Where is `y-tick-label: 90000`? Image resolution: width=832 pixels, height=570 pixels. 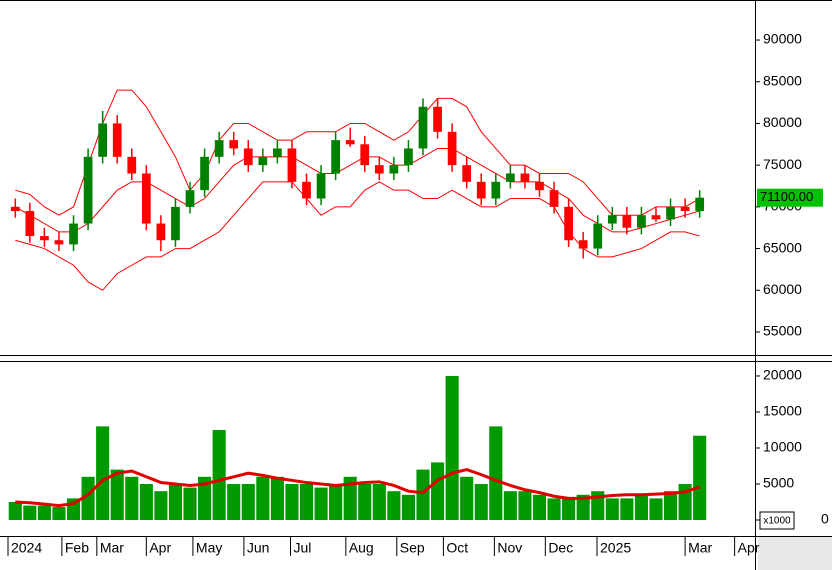 y-tick-label: 90000 is located at coordinates (782, 39).